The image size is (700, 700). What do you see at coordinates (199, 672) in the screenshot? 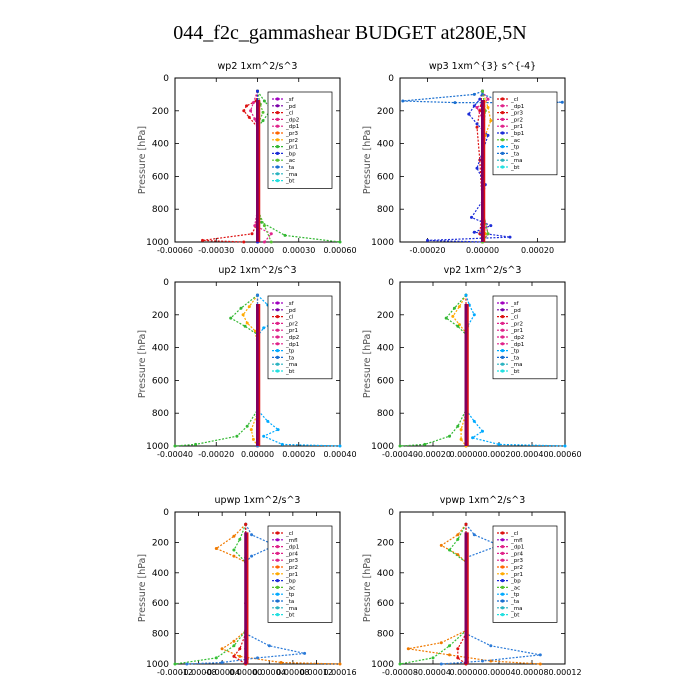
I see `x-tick-label: -0.00008` at bounding box center [199, 672].